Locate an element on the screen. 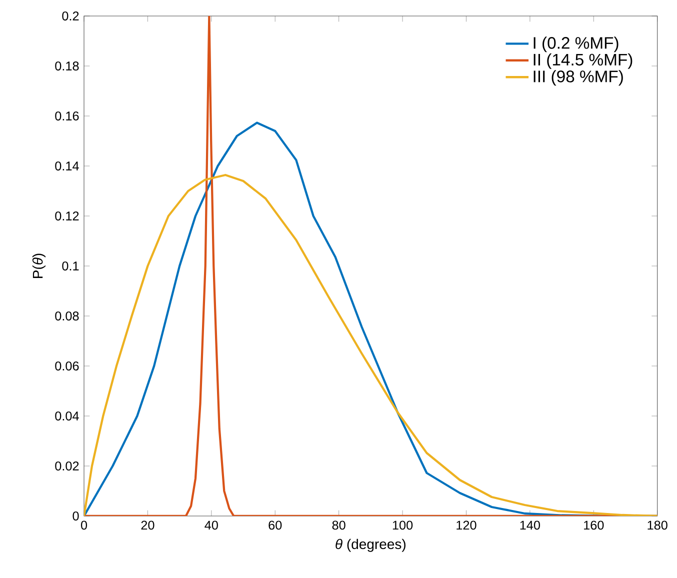 The height and width of the screenshot is (578, 677). y-tick-label: 0 is located at coordinates (75, 516).